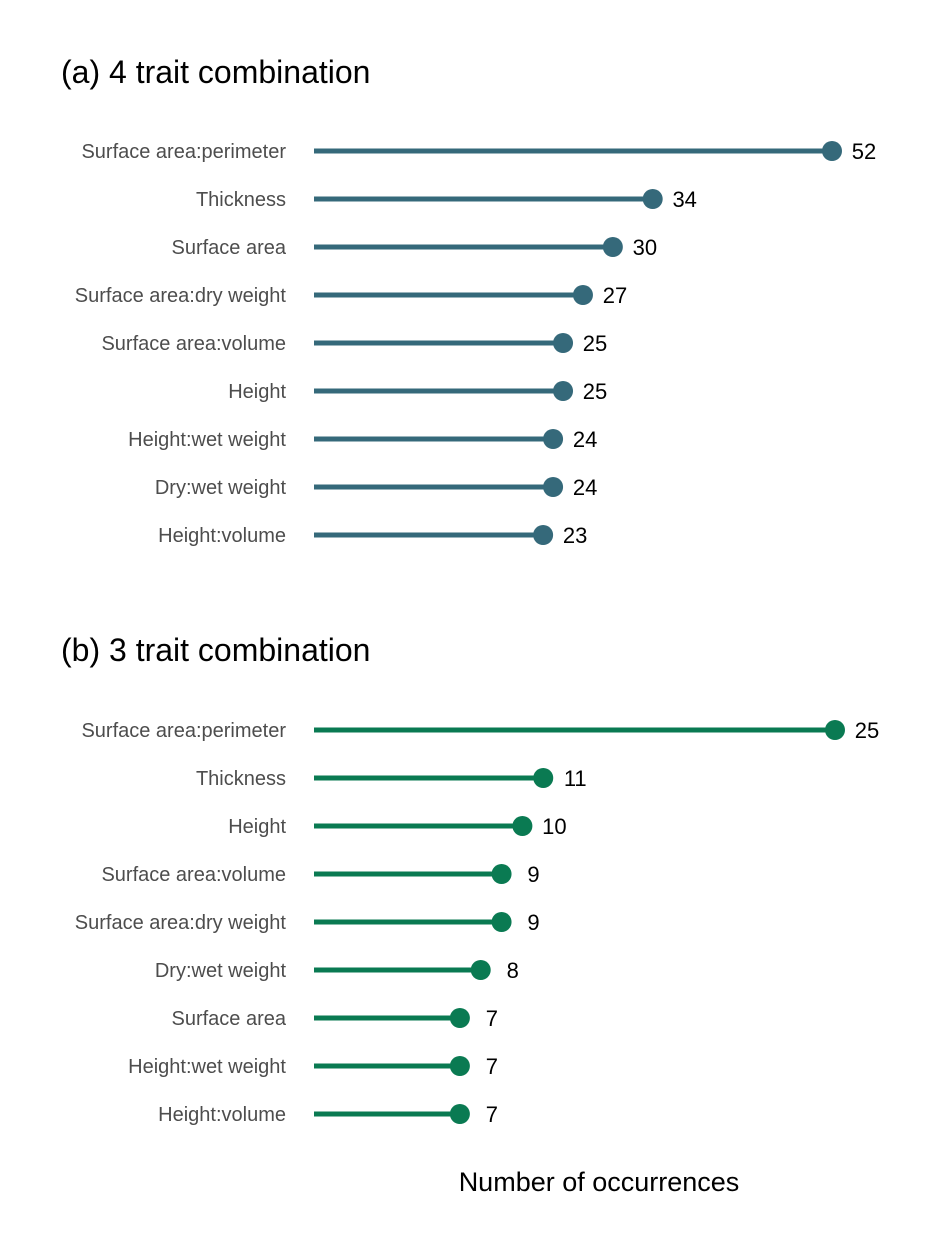 This screenshot has height=1259, width=944. I want to click on lollipop-row: Surface area:perimeter 25, so click(480, 730).